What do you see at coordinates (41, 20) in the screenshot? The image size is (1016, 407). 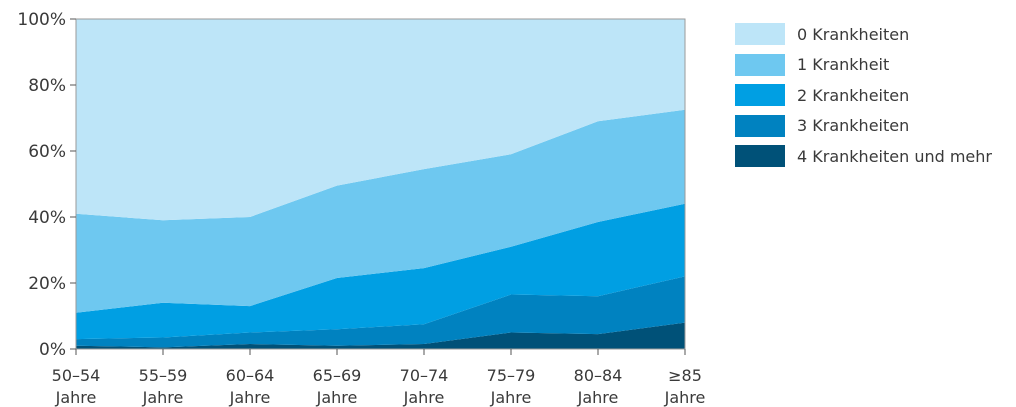 I see `y-tick-label: 100%` at bounding box center [41, 20].